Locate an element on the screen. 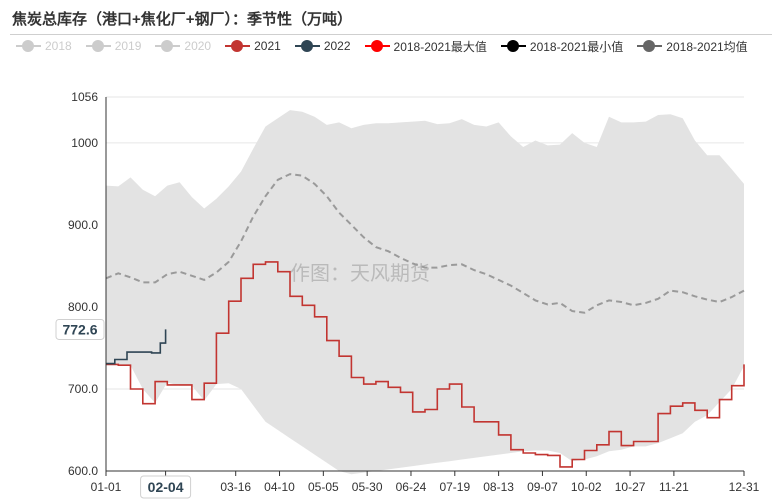 The image size is (782, 504). x-pointer-label: 02-04 is located at coordinates (166, 487).